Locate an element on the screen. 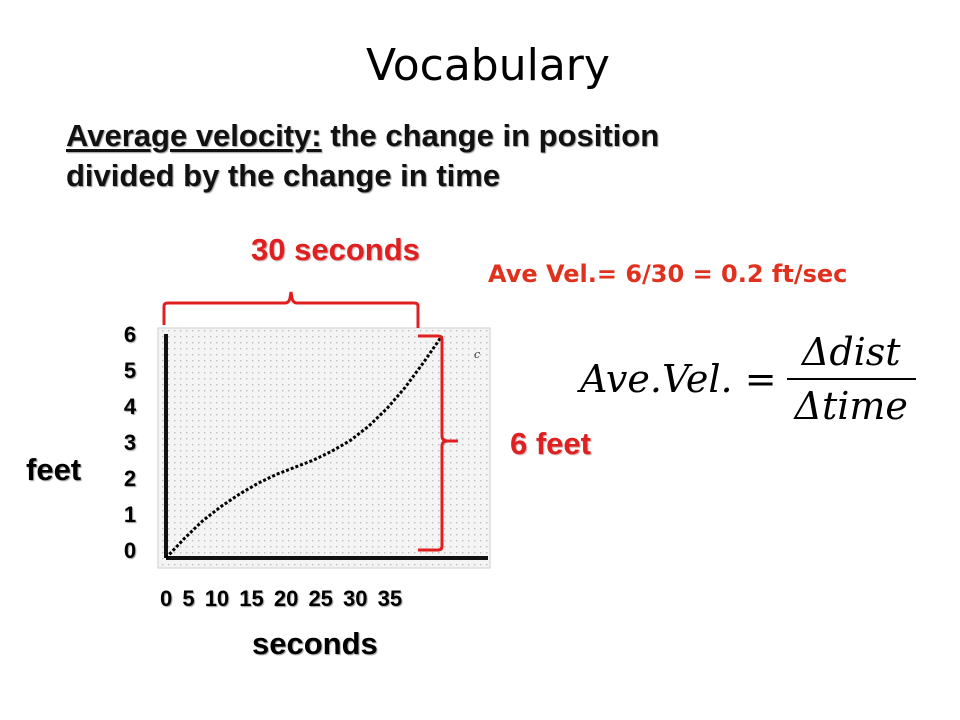 This screenshot has height=720, width=960. slide-title: Vocabulary is located at coordinates (488, 65).